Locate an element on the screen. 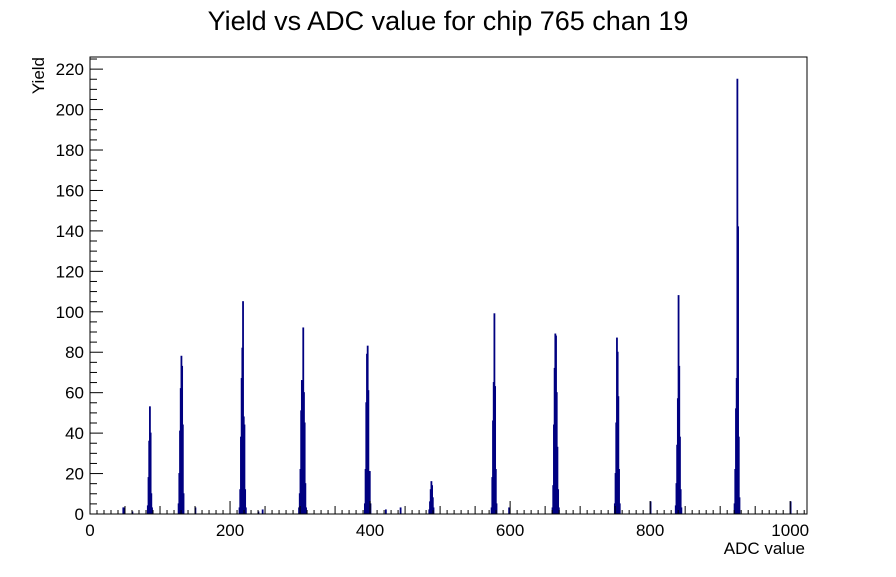 This screenshot has height=577, width=896. y-tick-label: 40 is located at coordinates (74, 433).